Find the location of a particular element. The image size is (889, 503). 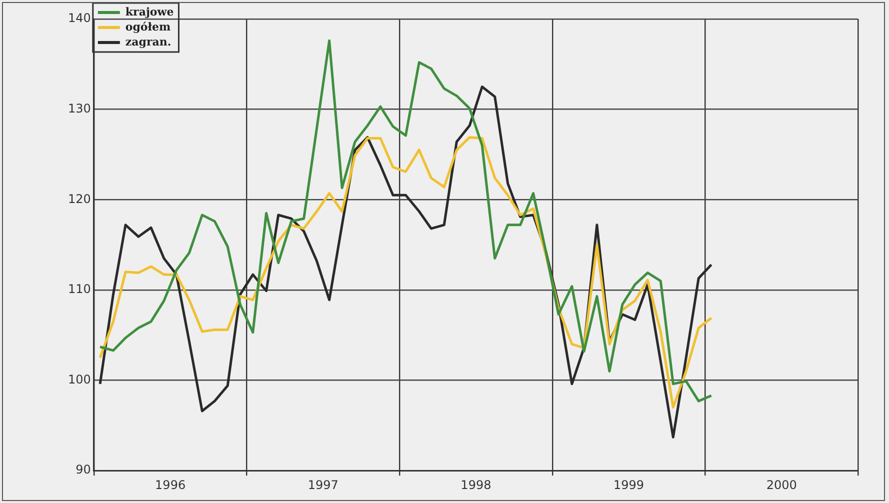

x-tick-label: 1996 is located at coordinates (170, 485).